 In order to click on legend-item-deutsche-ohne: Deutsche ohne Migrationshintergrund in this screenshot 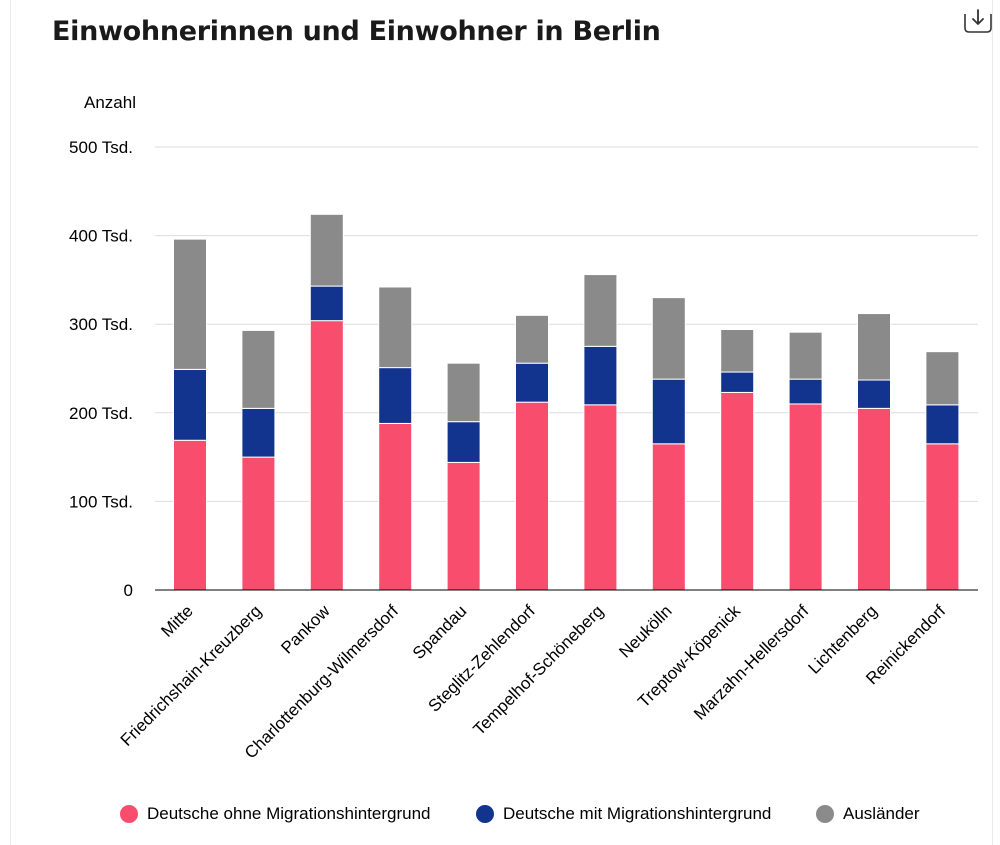, I will do `click(275, 814)`.